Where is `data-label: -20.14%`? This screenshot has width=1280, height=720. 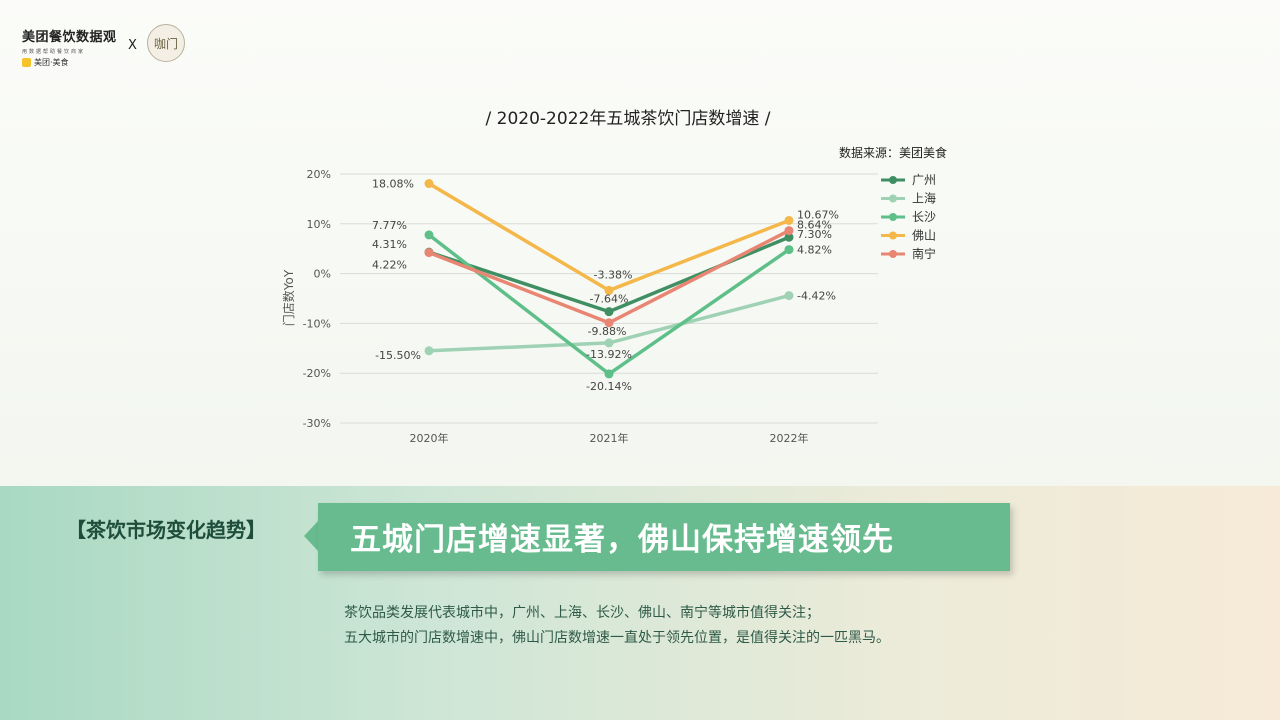 data-label: -20.14% is located at coordinates (609, 386).